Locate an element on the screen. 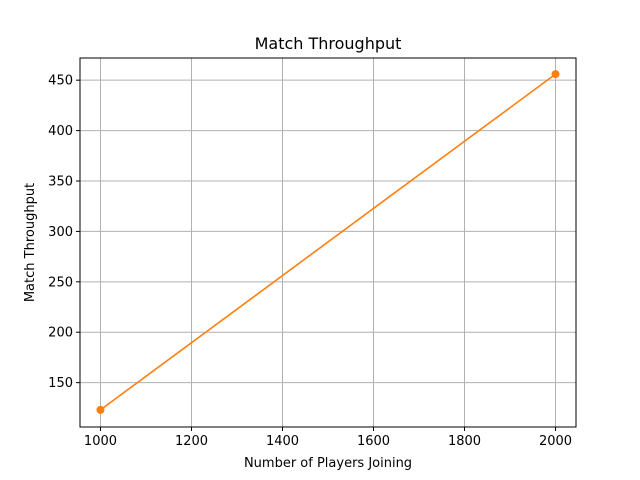 The height and width of the screenshot is (480, 640). y-tick-label: 400 is located at coordinates (60, 131).